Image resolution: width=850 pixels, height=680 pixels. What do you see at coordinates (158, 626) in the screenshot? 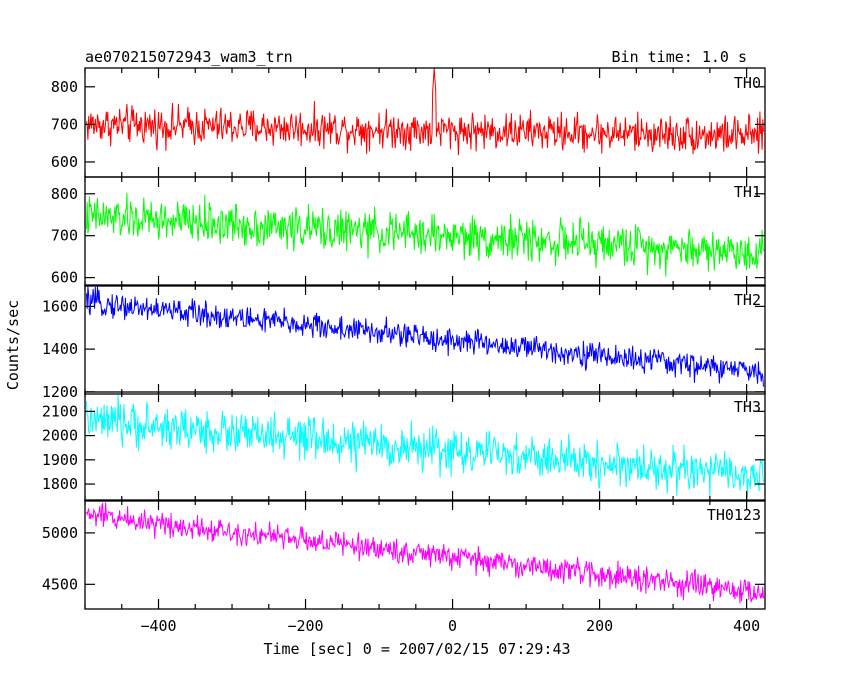
I see `x-tick-label: −400` at bounding box center [158, 626].